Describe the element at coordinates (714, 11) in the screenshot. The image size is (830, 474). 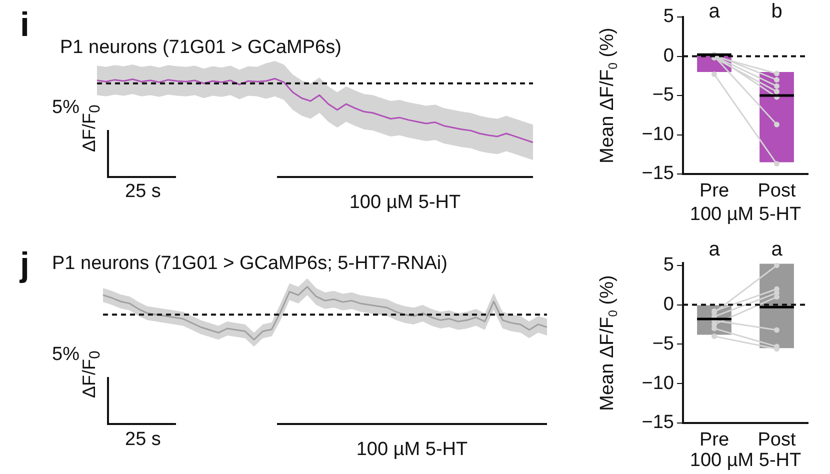
I see `annotation: a` at that location.